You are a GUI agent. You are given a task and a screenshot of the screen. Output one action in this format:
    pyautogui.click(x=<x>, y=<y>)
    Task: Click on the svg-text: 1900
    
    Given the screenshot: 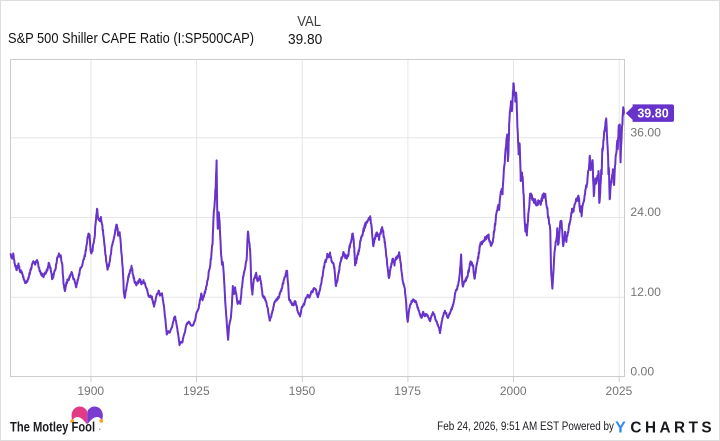 What is the action you would take?
    pyautogui.click(x=90, y=391)
    